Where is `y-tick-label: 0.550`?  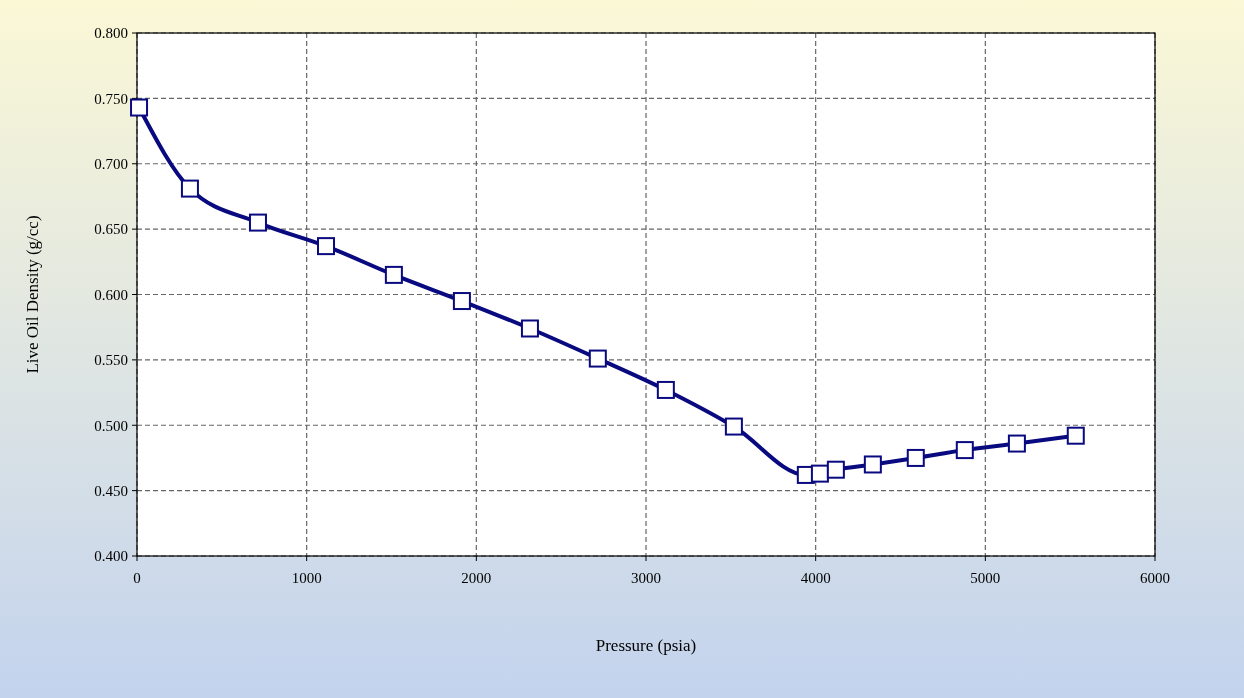
y-tick-label: 0.550 is located at coordinates (111, 360).